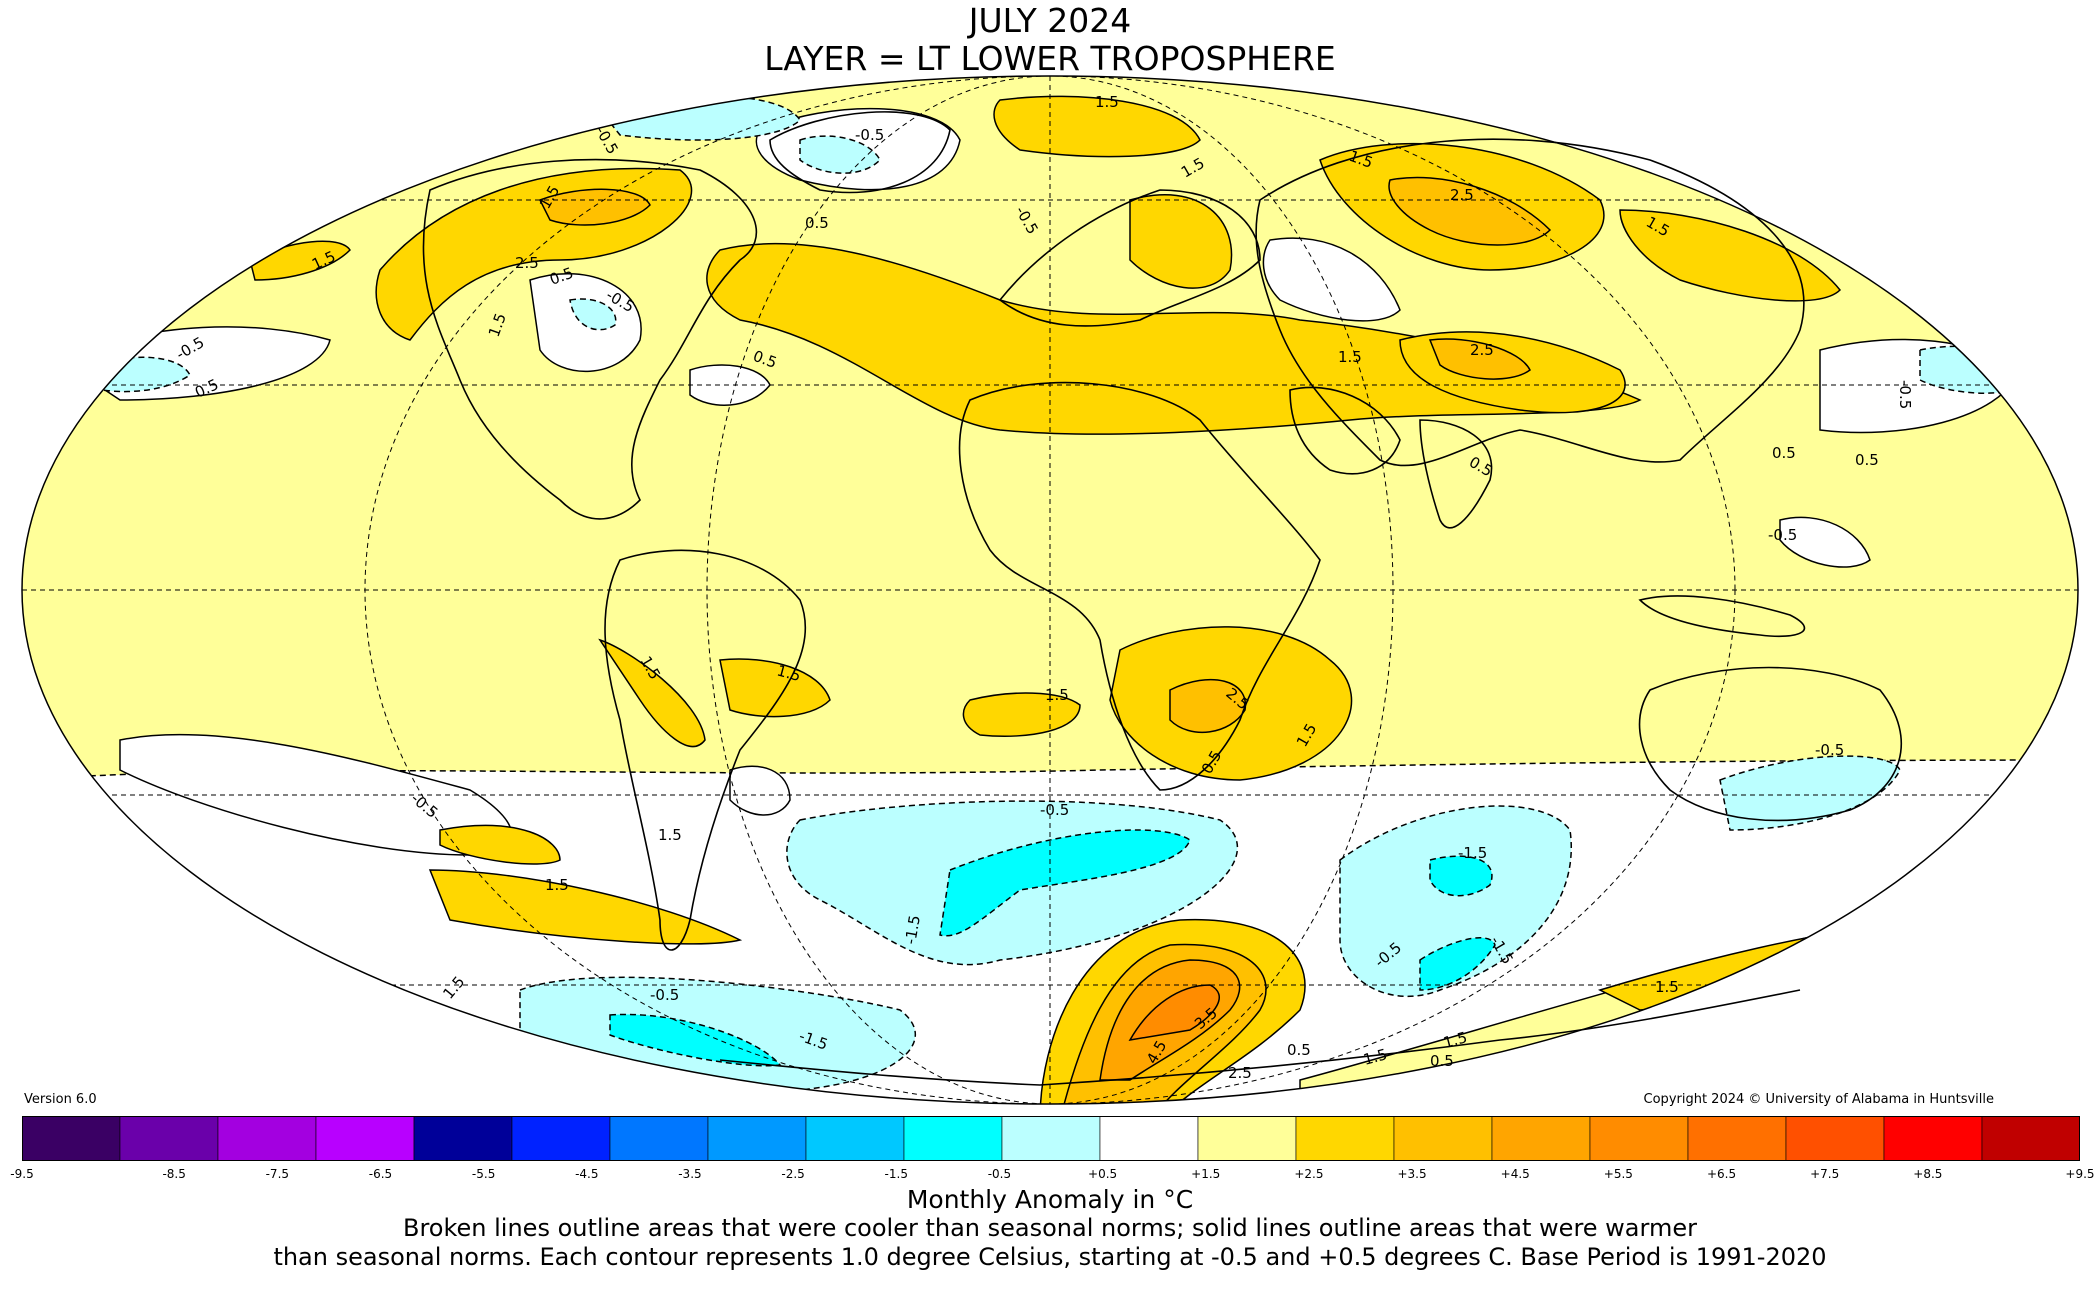 This screenshot has width=2100, height=1300. What do you see at coordinates (695, 1040) in the screenshot?
I see `region-cool-ross-core` at bounding box center [695, 1040].